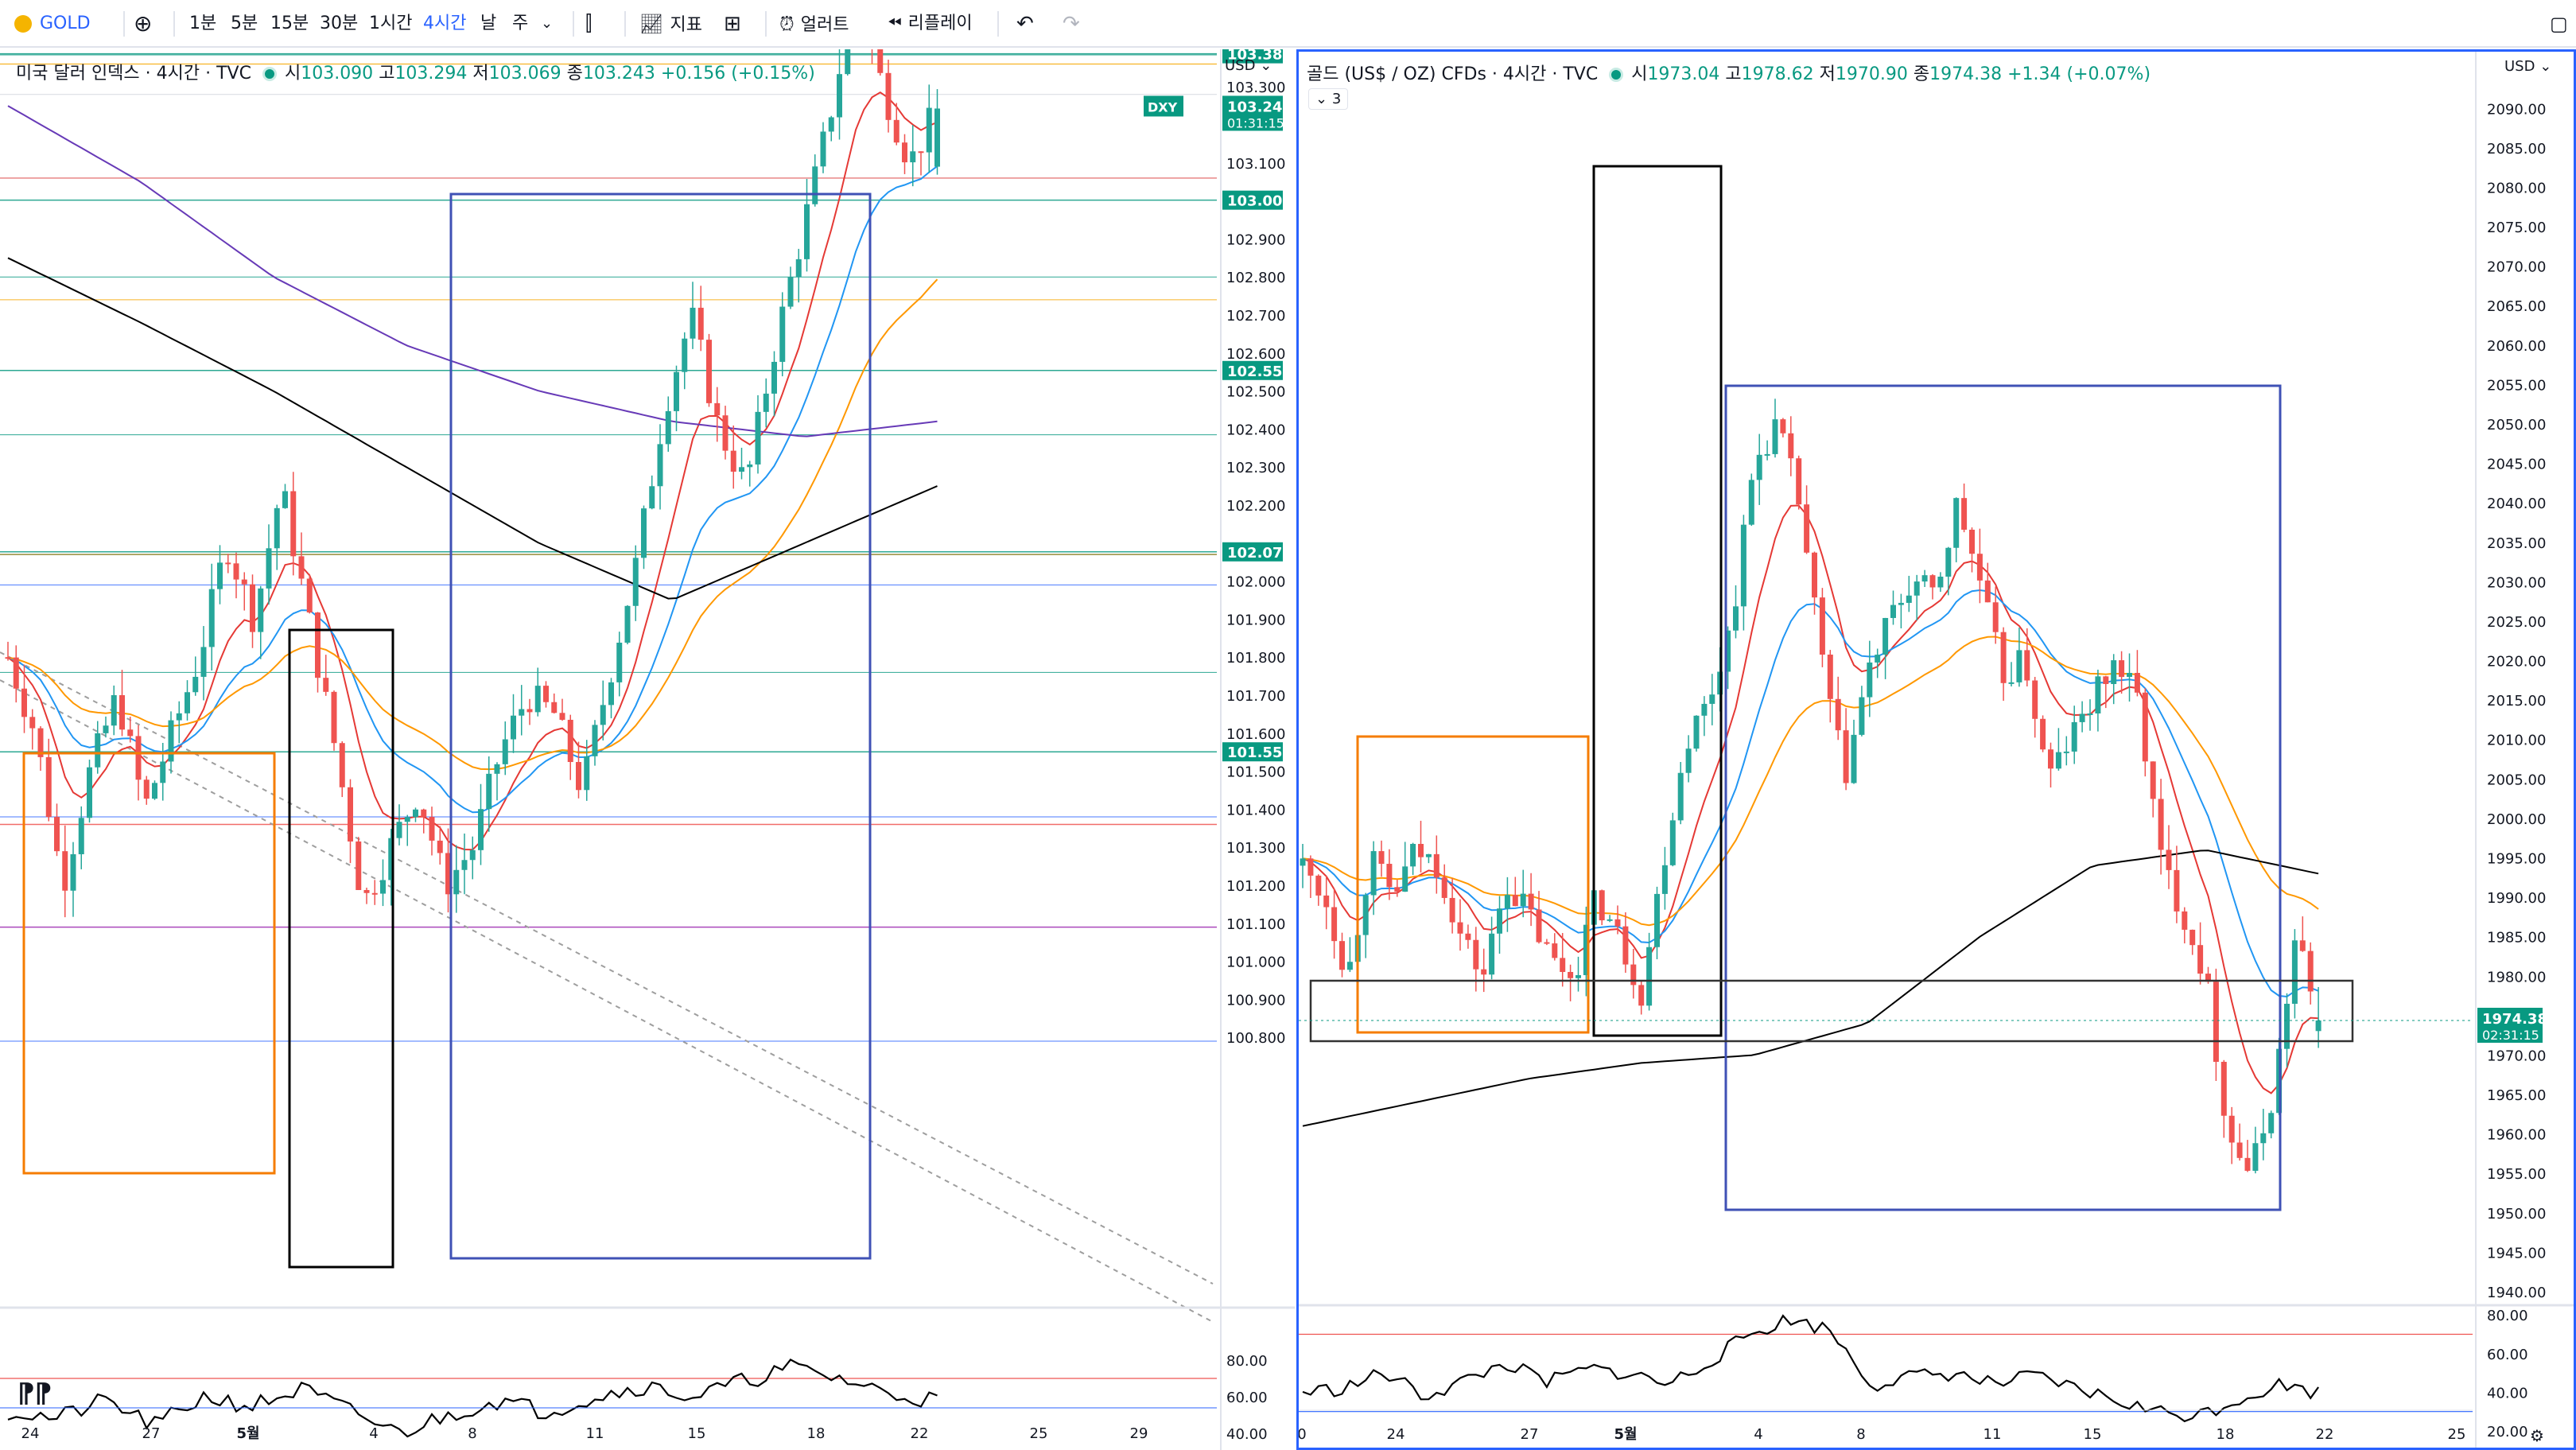  I want to click on ma-line-blue, so click(1810, 793).